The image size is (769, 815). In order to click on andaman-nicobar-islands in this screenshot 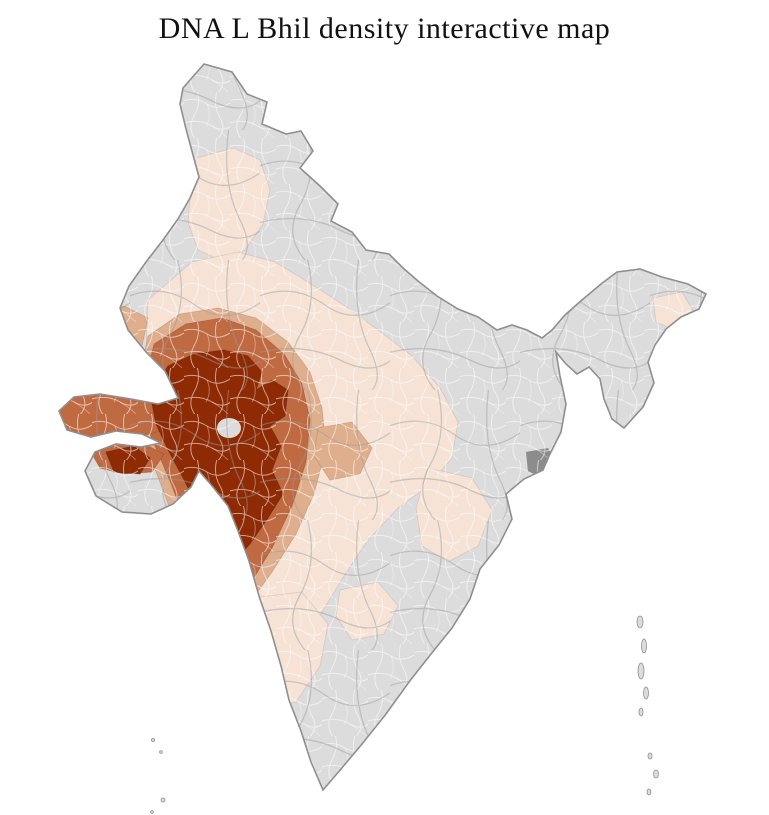, I will do `click(647, 705)`.